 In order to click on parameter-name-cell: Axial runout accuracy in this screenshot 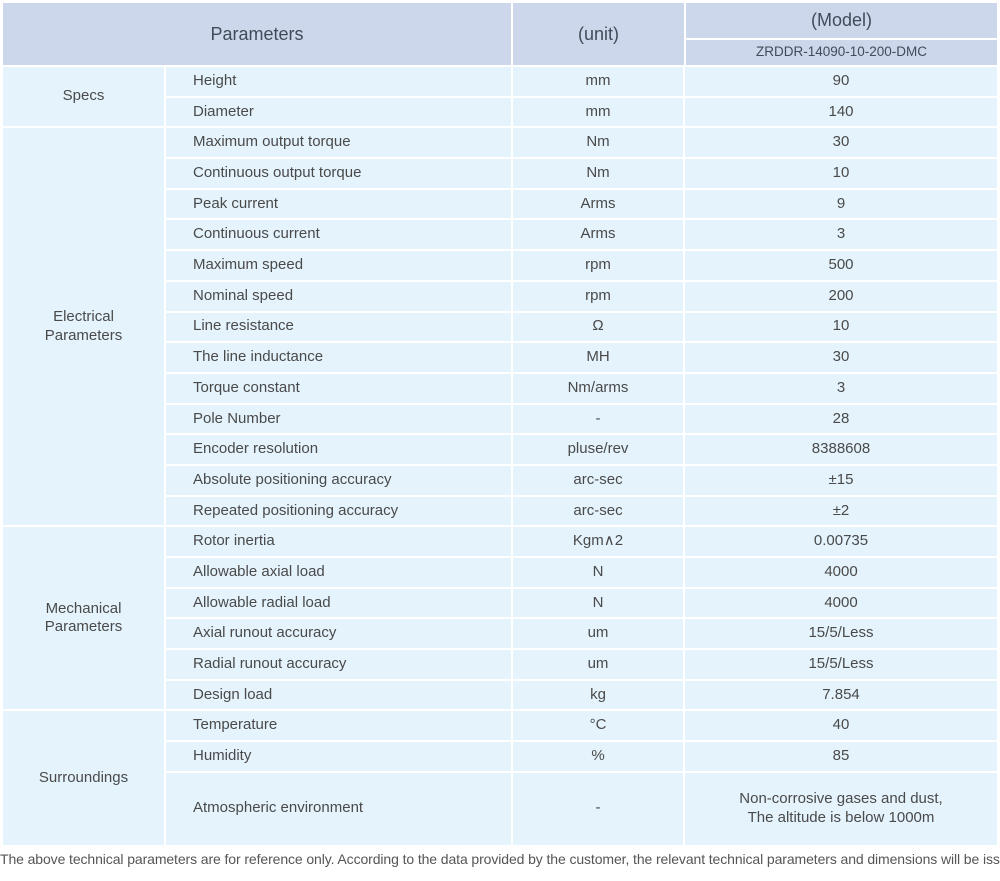, I will do `click(338, 634)`.